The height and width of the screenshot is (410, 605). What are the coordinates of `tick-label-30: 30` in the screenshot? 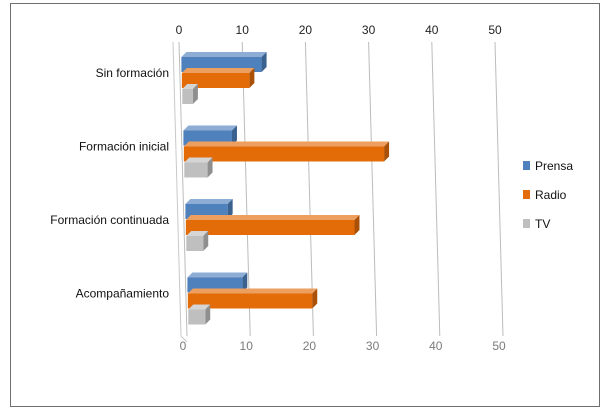 It's located at (369, 30).